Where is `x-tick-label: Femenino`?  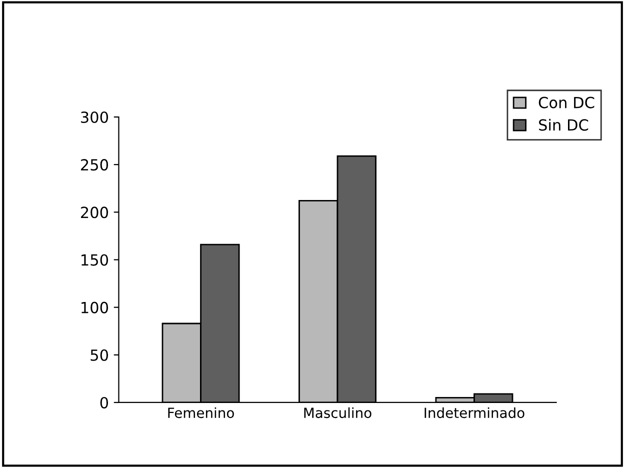
x-tick-label: Femenino is located at coordinates (201, 412).